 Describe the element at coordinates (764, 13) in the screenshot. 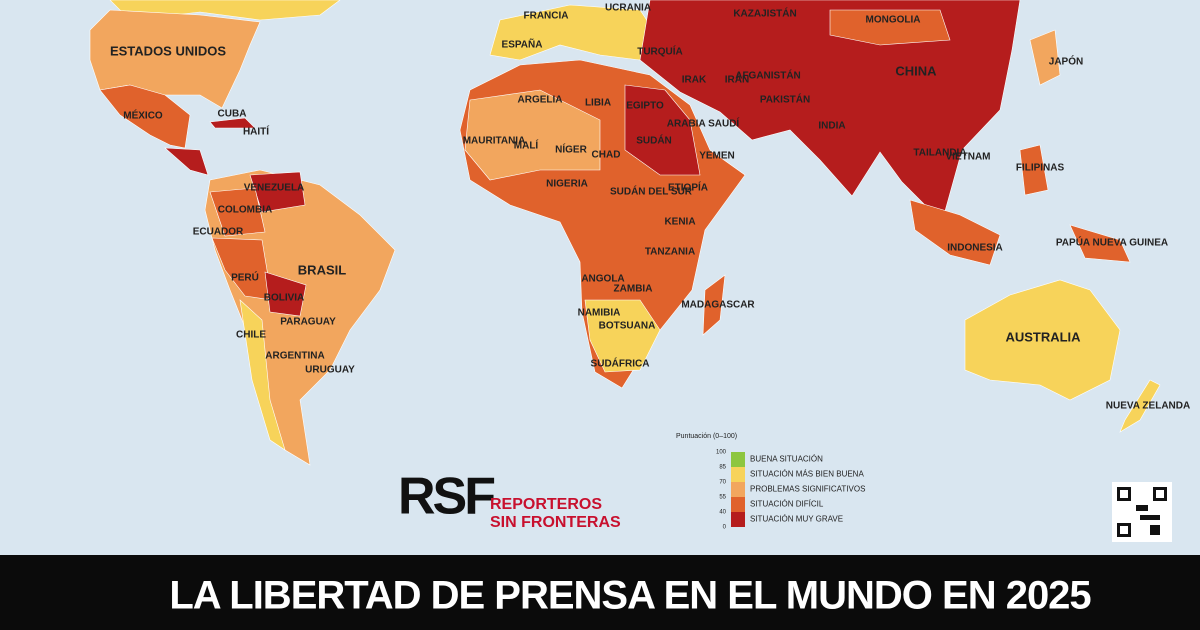

I see `country-label: KAZAJISTÁN` at that location.